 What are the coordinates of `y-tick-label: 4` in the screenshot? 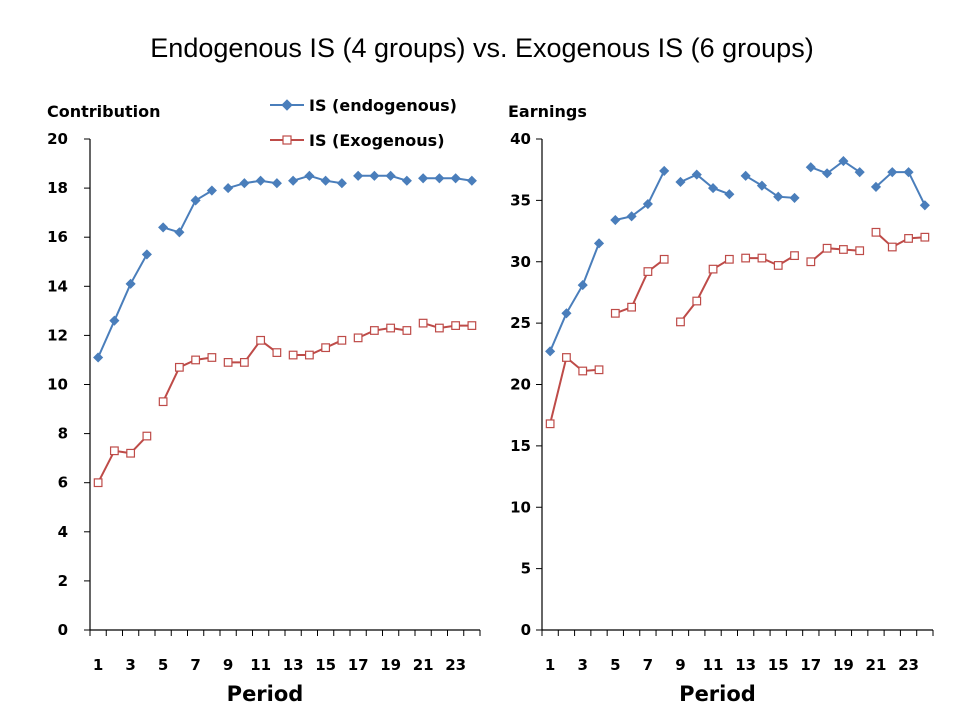 It's located at (63, 532).